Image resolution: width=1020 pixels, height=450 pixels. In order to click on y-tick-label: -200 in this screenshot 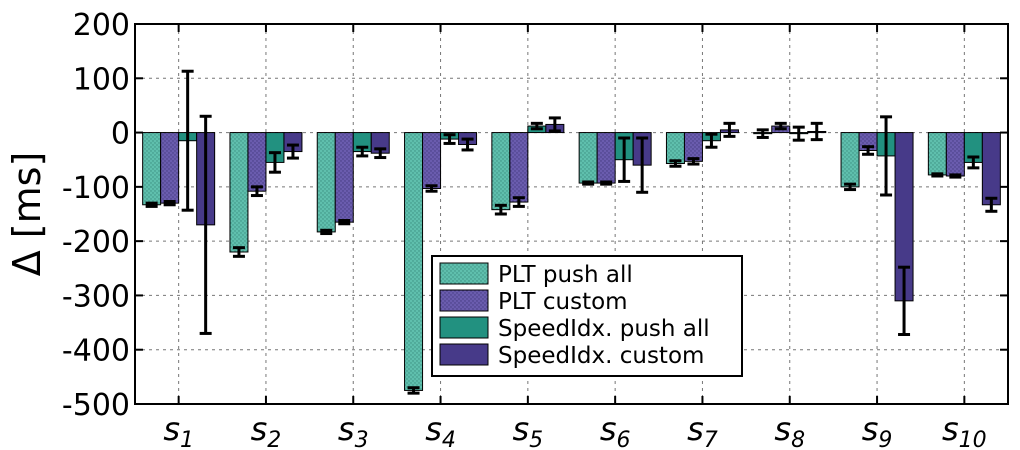, I will do `click(96, 242)`.